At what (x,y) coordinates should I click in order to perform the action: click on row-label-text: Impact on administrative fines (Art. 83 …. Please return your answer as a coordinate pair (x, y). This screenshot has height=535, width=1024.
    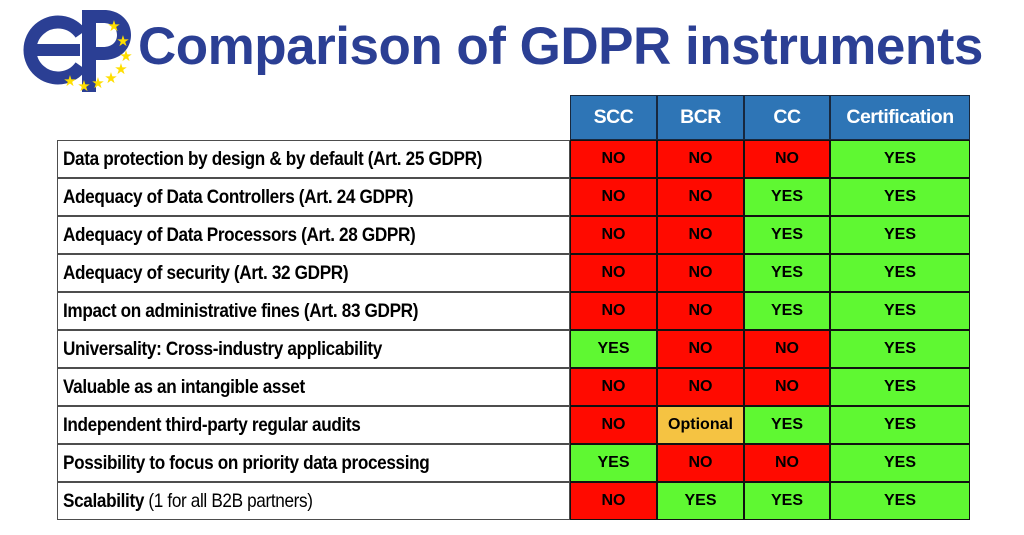
    Looking at the image, I should click on (241, 310).